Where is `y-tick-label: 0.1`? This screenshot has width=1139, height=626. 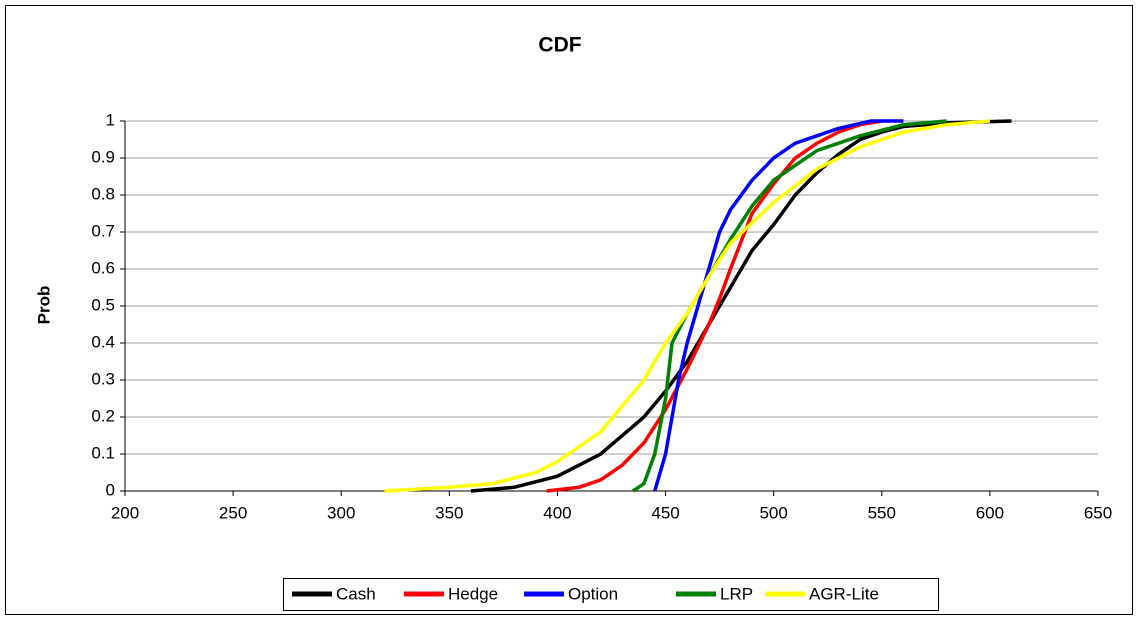
y-tick-label: 0.1 is located at coordinates (103, 452).